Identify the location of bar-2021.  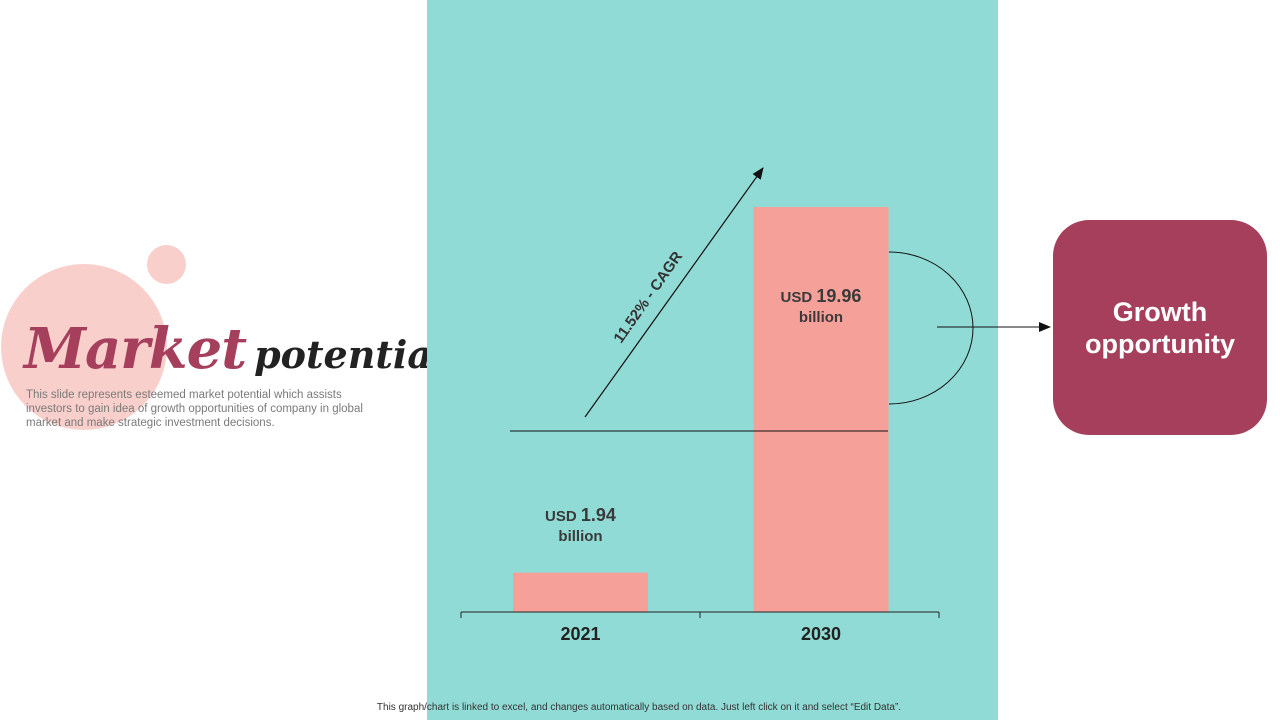
(580, 592).